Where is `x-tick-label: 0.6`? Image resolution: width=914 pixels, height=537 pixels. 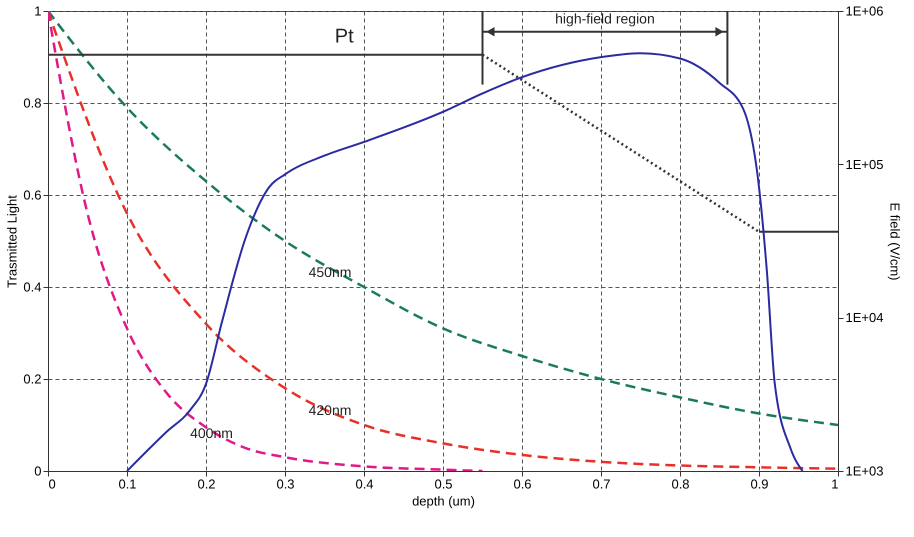 x-tick-label: 0.6 is located at coordinates (522, 484).